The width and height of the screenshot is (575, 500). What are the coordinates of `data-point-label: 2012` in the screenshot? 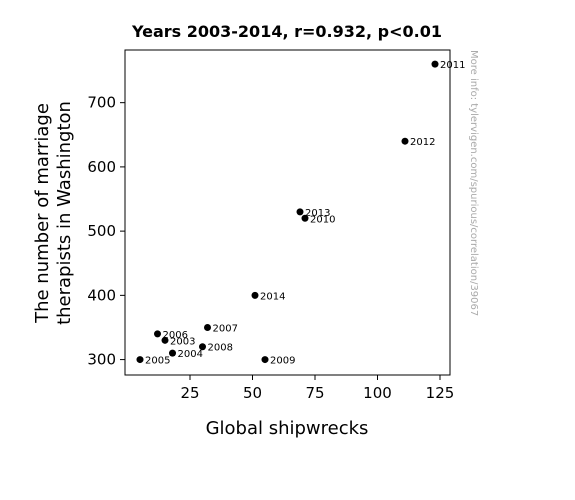 It's located at (422, 142).